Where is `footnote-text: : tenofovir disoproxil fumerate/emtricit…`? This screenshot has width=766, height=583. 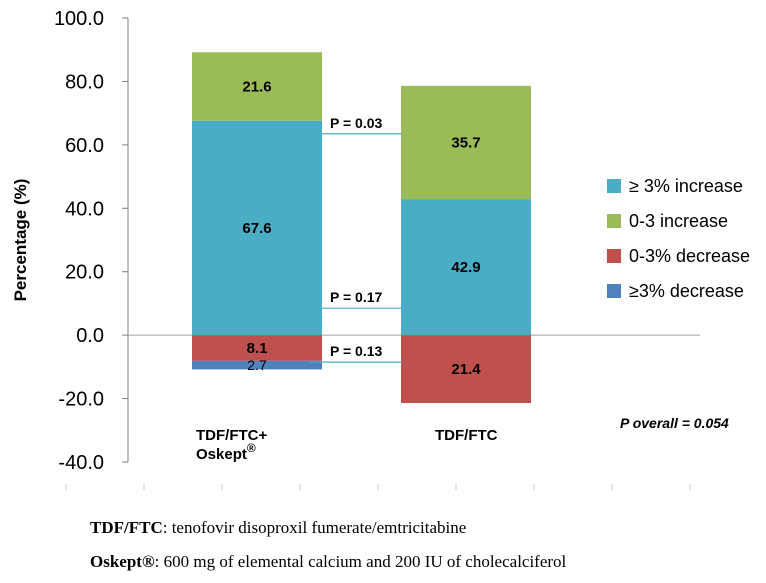 footnote-text: : tenofovir disoproxil fumerate/emtricit… is located at coordinates (314, 527).